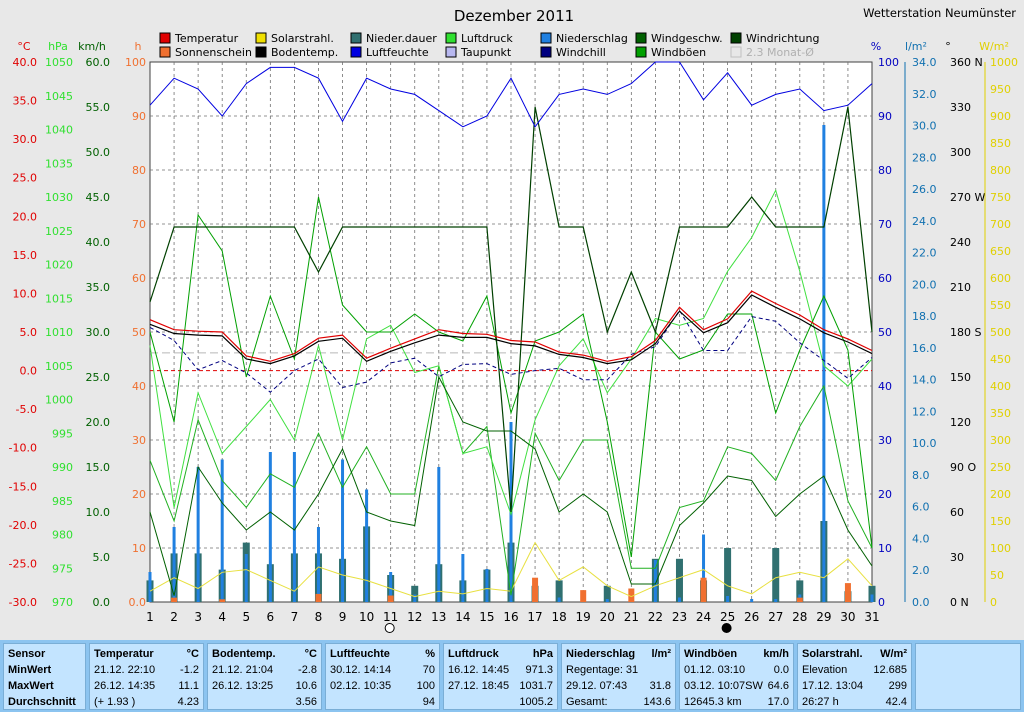  What do you see at coordinates (425, 686) in the screenshot?
I see `stat-max-value: 100` at bounding box center [425, 686].